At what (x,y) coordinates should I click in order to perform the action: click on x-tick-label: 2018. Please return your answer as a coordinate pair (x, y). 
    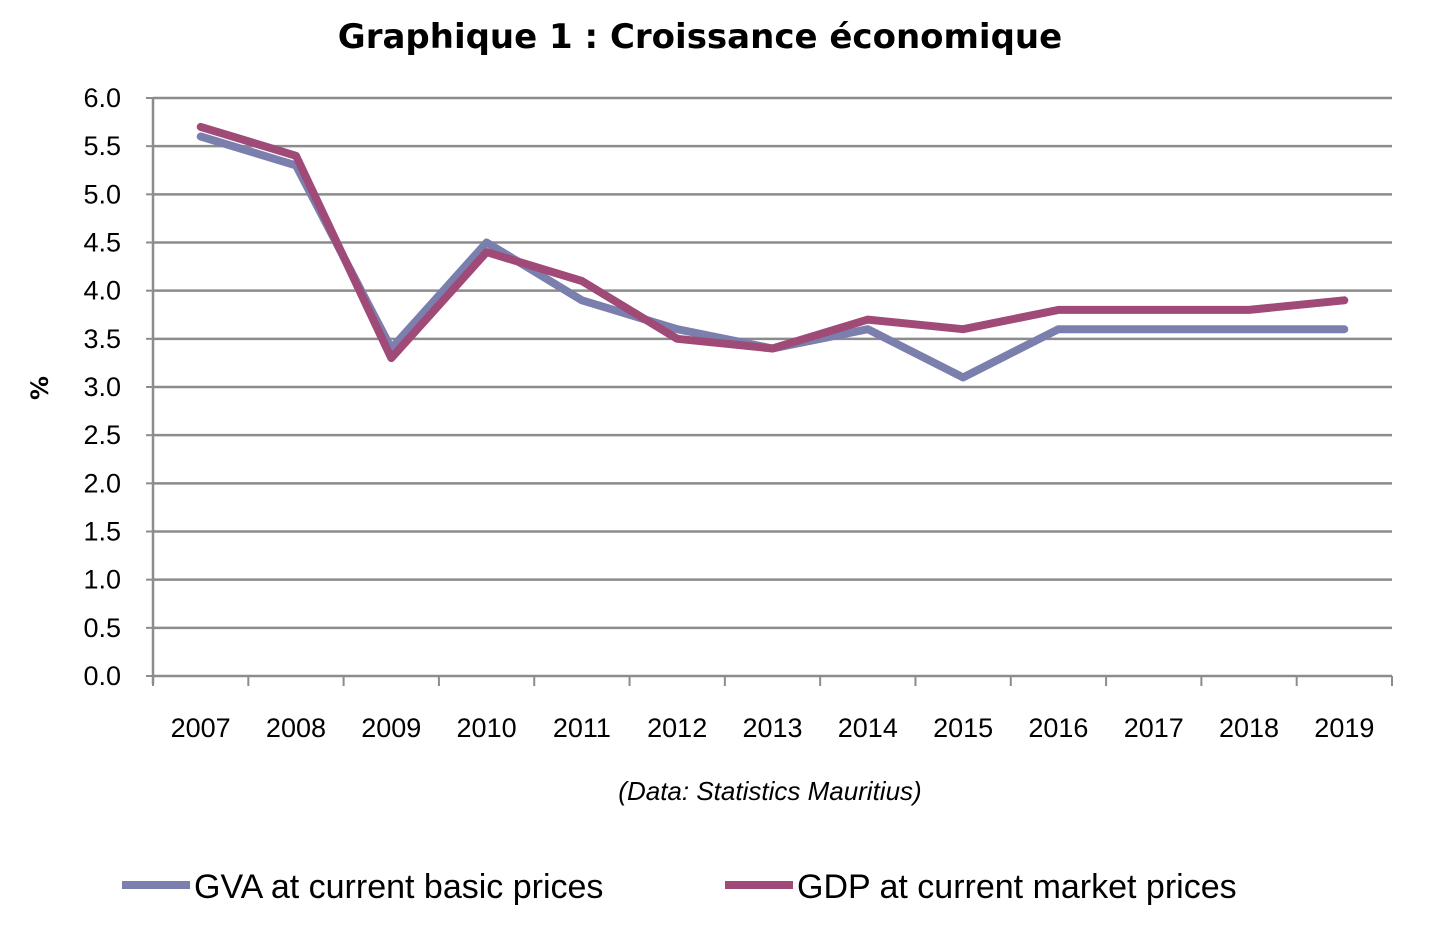
    Looking at the image, I should click on (1249, 728).